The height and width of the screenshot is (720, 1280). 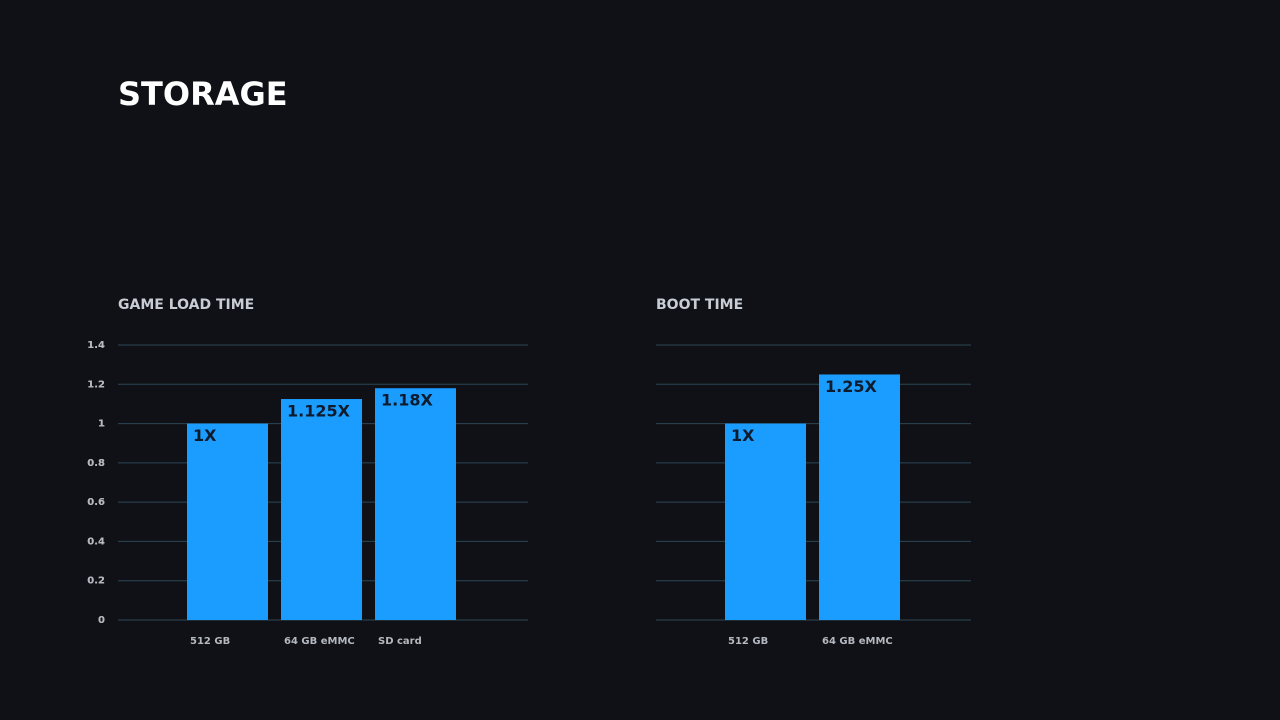 What do you see at coordinates (96, 502) in the screenshot?
I see `y-tick-label: 0.6` at bounding box center [96, 502].